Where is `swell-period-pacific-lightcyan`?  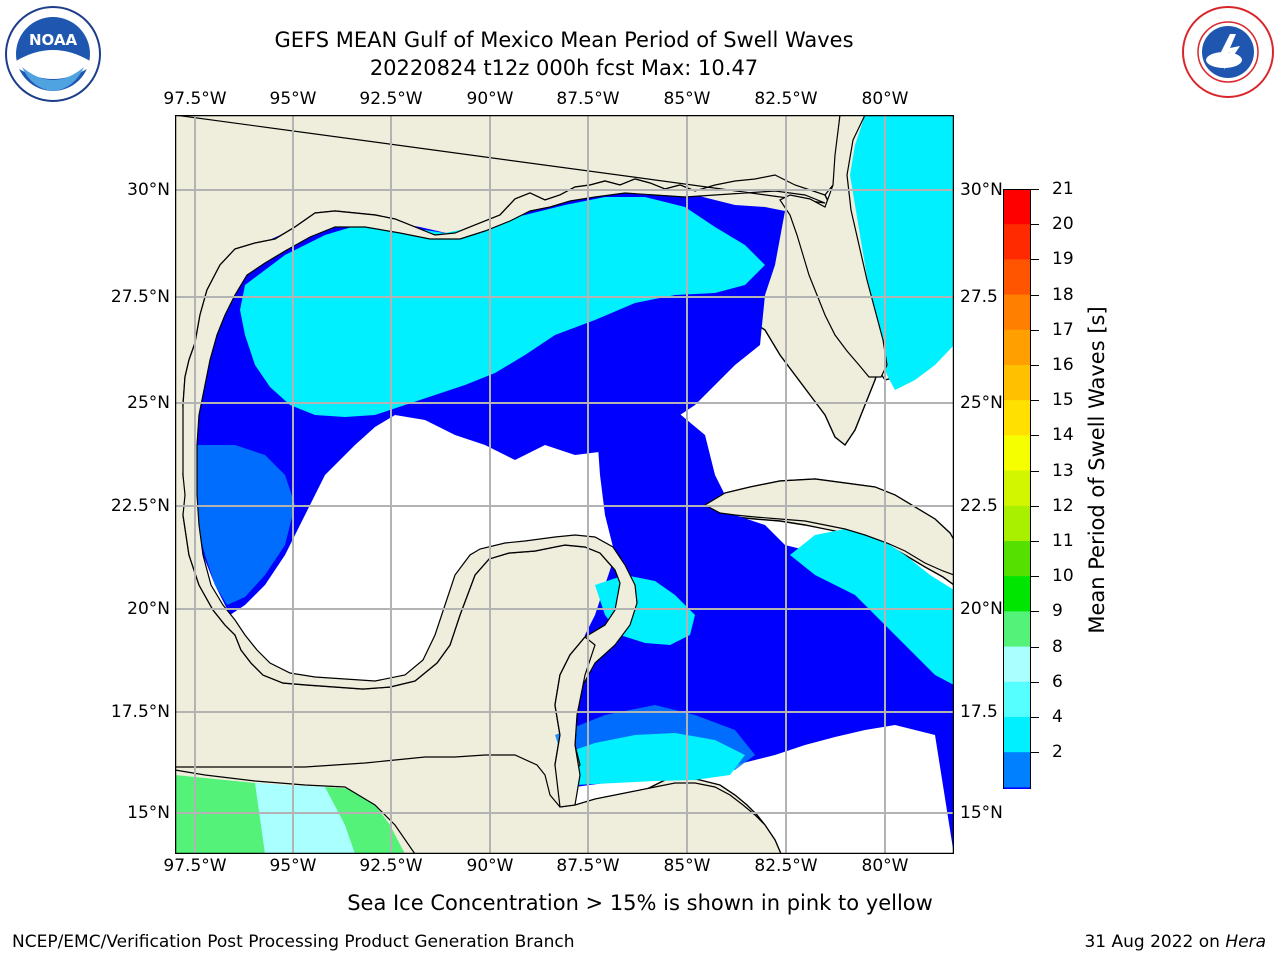
swell-period-pacific-lightcyan is located at coordinates (315, 818).